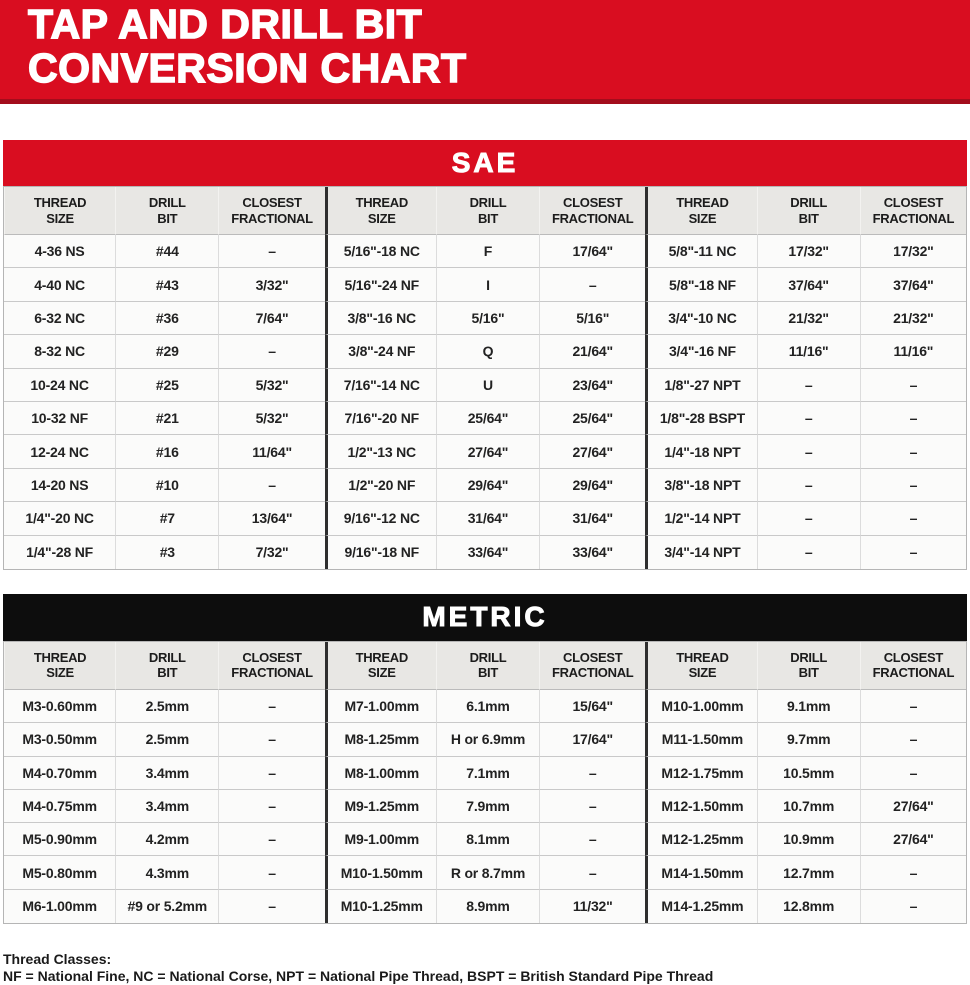  I want to click on table-cell: #16, so click(167, 452).